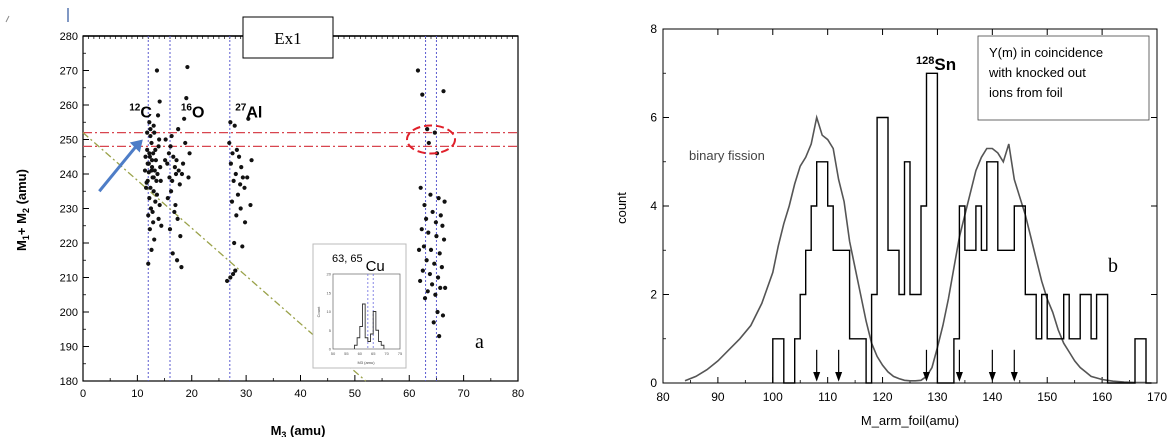 This screenshot has height=437, width=1173. What do you see at coordinates (136, 146) in the screenshot?
I see `pointer-arrow-head` at bounding box center [136, 146].